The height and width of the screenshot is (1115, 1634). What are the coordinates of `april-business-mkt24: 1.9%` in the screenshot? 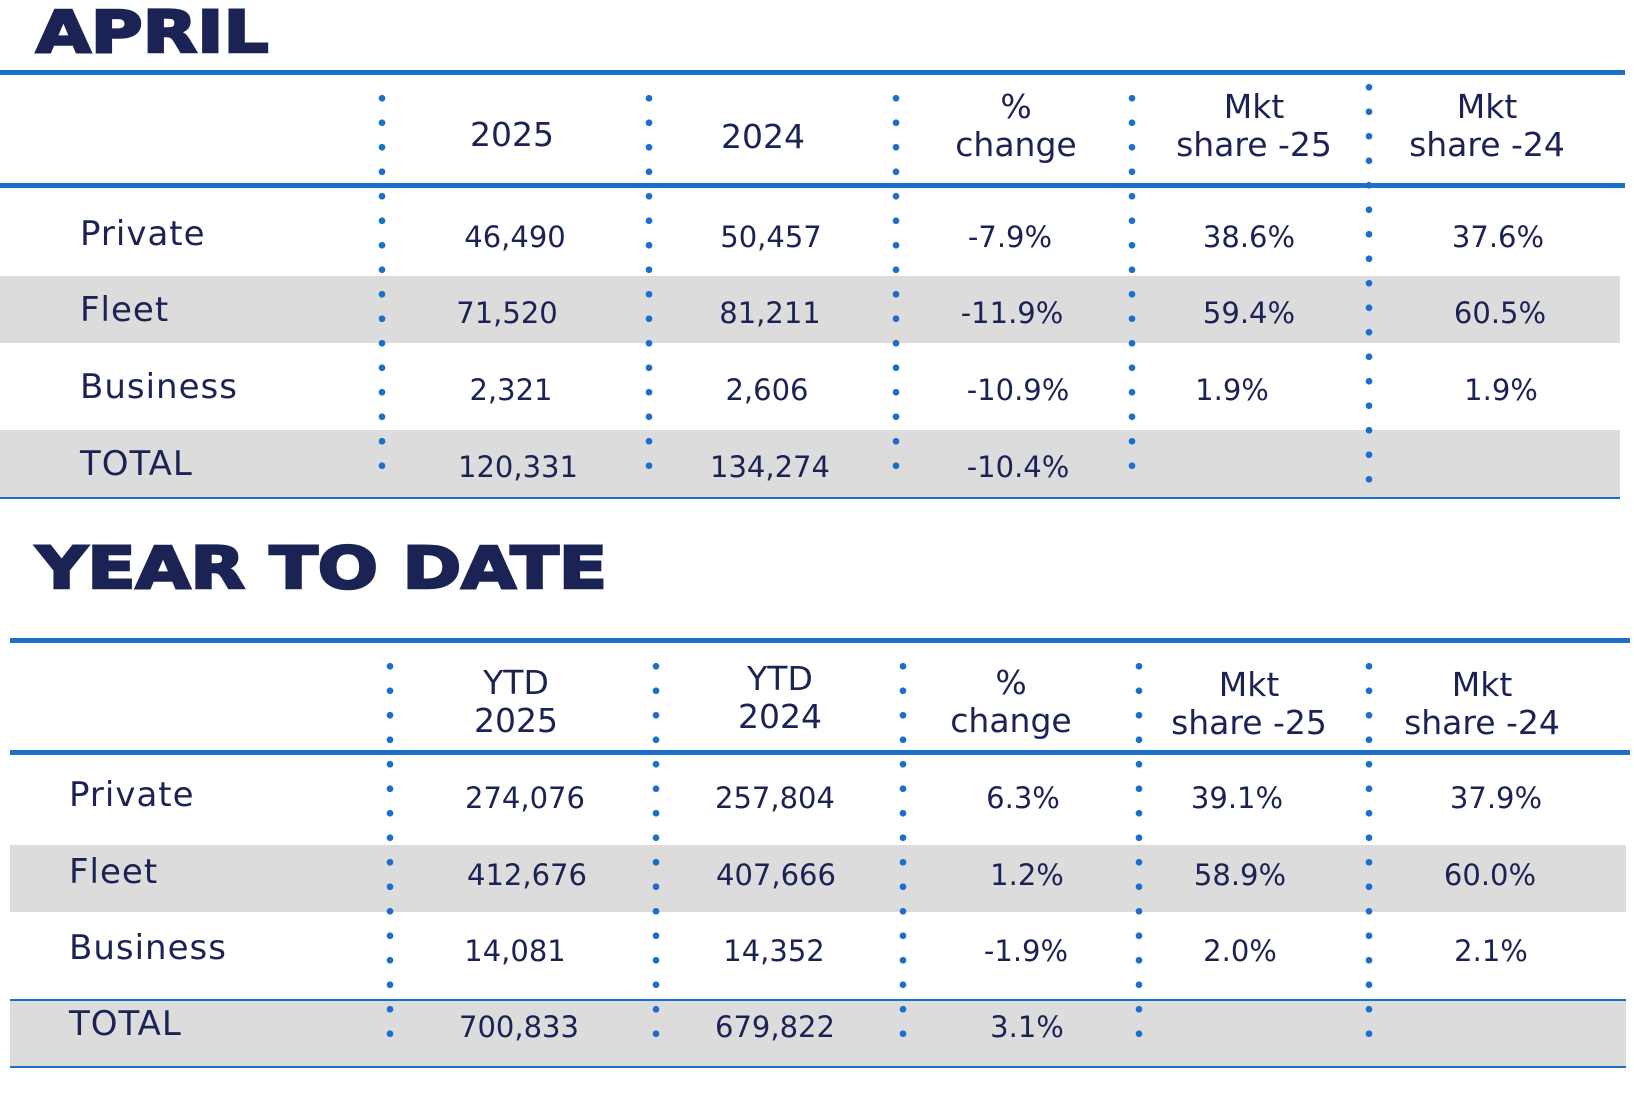 It's located at (1501, 390).